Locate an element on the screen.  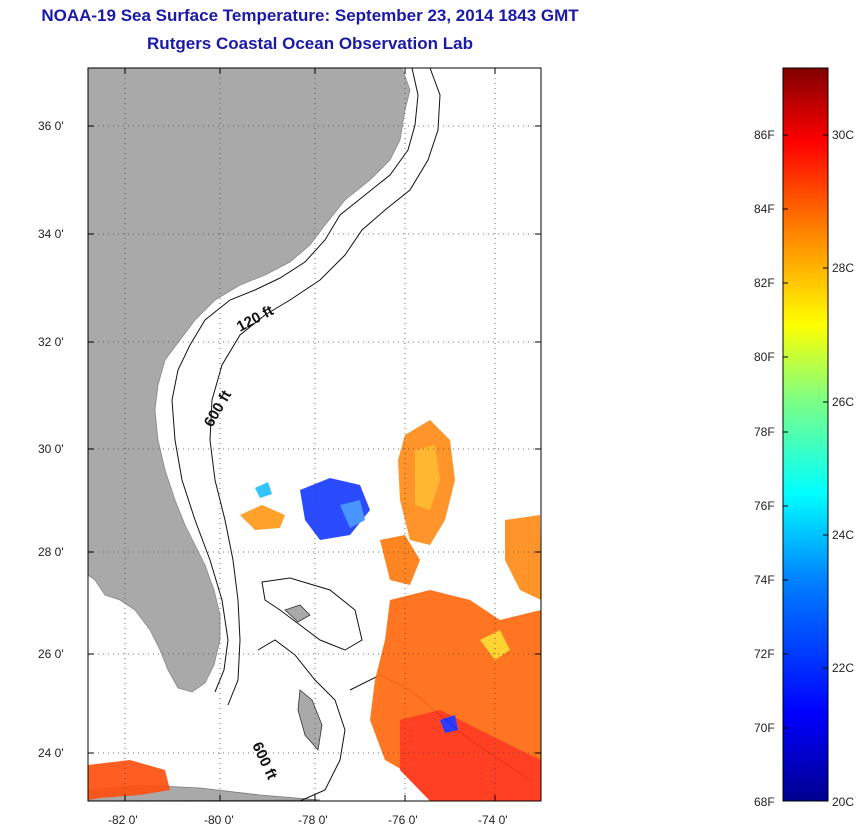
colorbar is located at coordinates (805, 434).